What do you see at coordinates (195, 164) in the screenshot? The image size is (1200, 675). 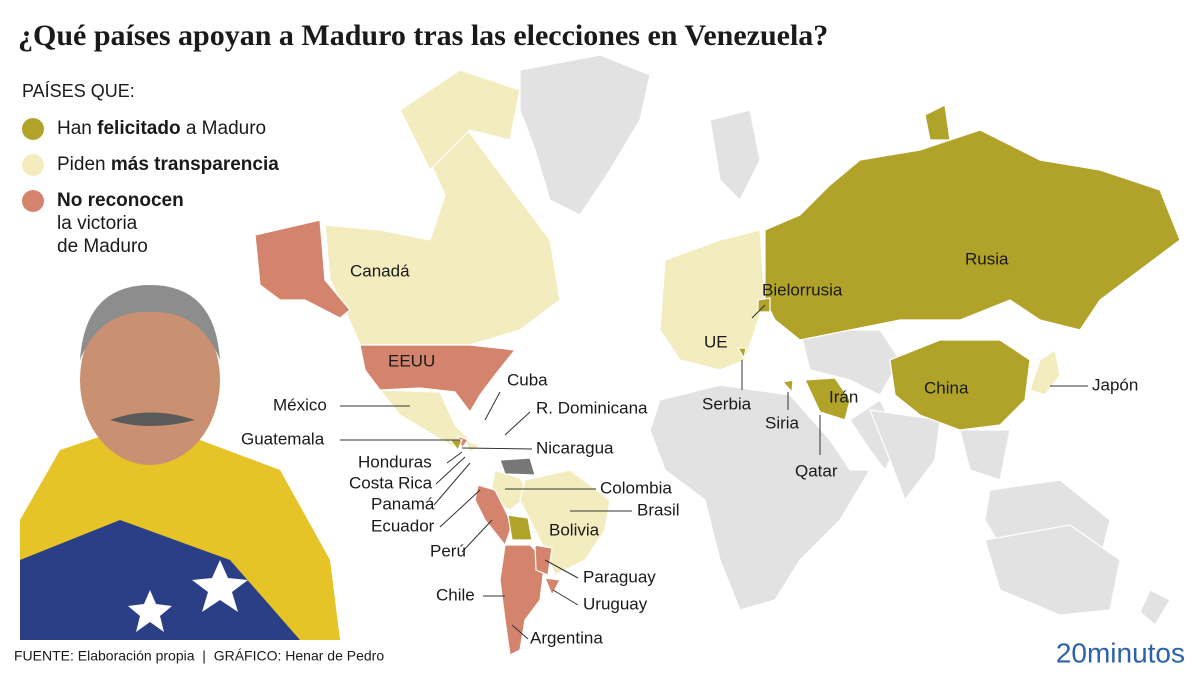 I see `legend-text: más transparencia` at bounding box center [195, 164].